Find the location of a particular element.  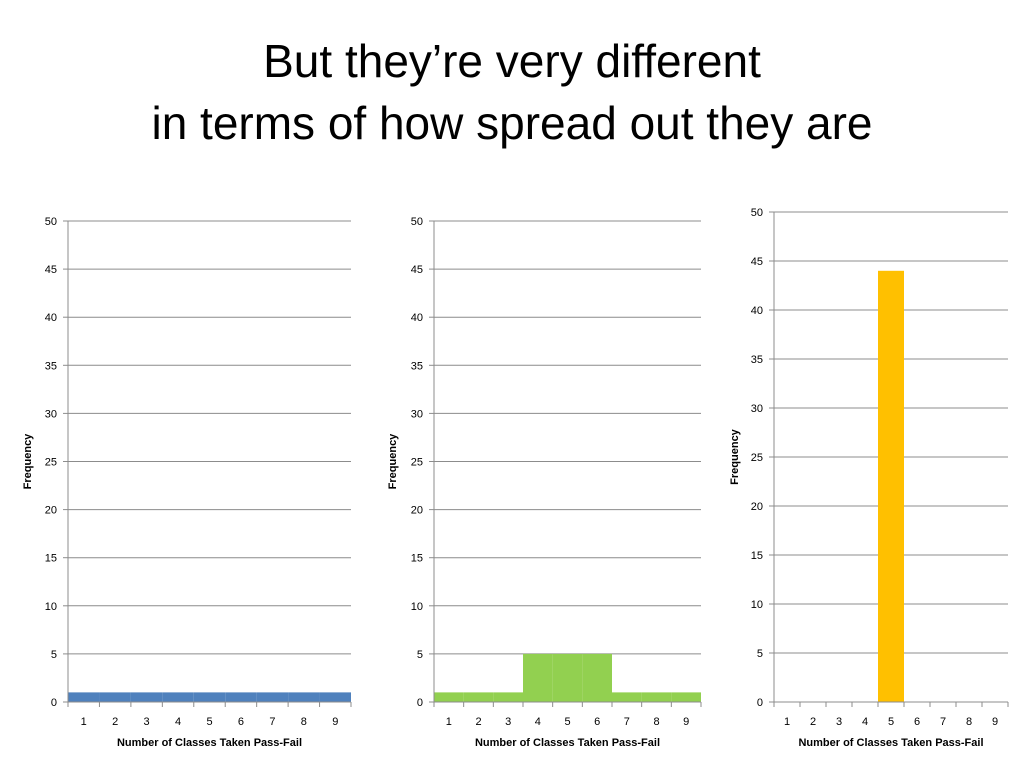

slide-title-line-2: in terms of how spread out they are is located at coordinates (512, 123).